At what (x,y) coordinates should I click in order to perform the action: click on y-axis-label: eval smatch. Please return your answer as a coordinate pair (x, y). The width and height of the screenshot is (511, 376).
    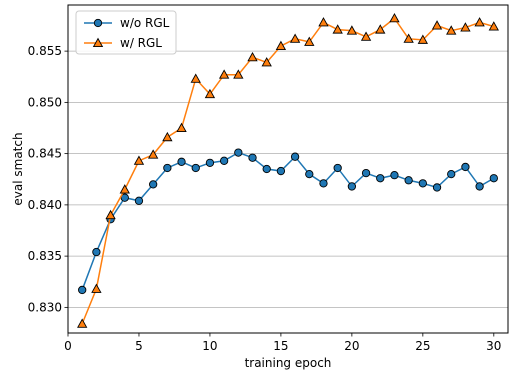
    Looking at the image, I should click on (18, 168).